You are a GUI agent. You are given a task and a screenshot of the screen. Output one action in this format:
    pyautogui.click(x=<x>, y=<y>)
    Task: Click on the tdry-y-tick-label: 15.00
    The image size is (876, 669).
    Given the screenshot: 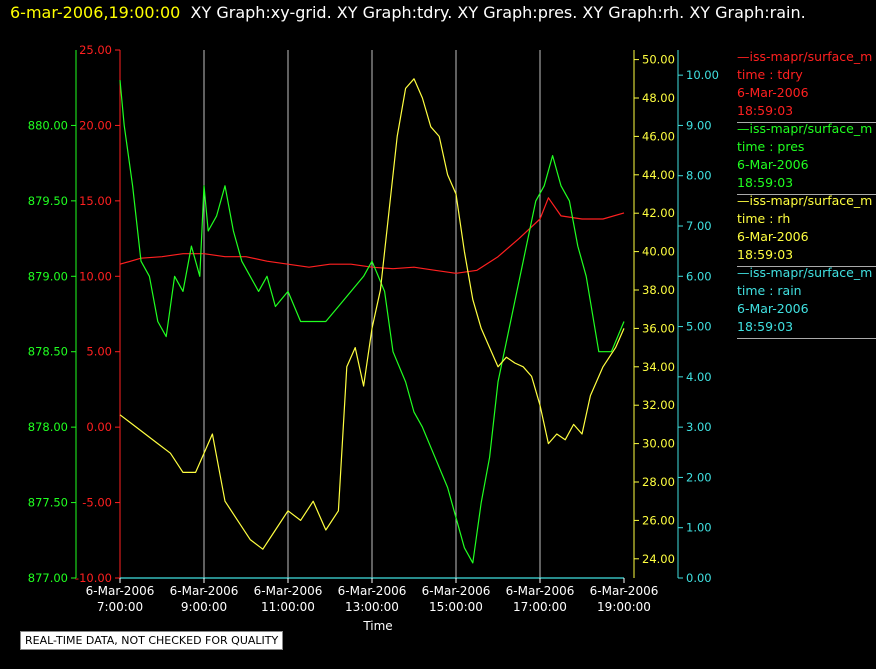 What is the action you would take?
    pyautogui.click(x=95, y=201)
    